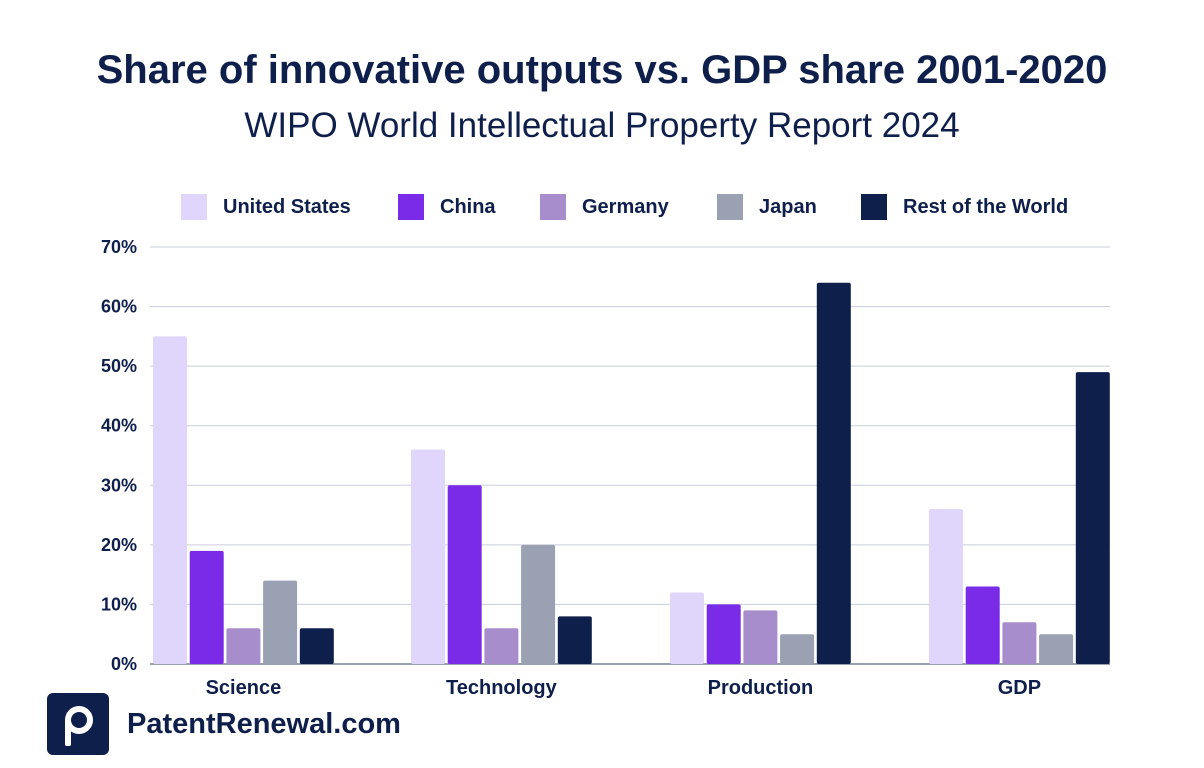  Describe the element at coordinates (280, 622) in the screenshot. I see `bar-science-japan` at that location.